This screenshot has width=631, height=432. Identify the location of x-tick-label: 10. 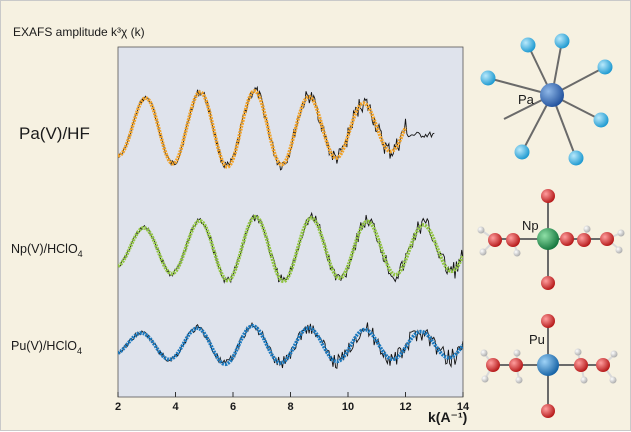
(348, 407).